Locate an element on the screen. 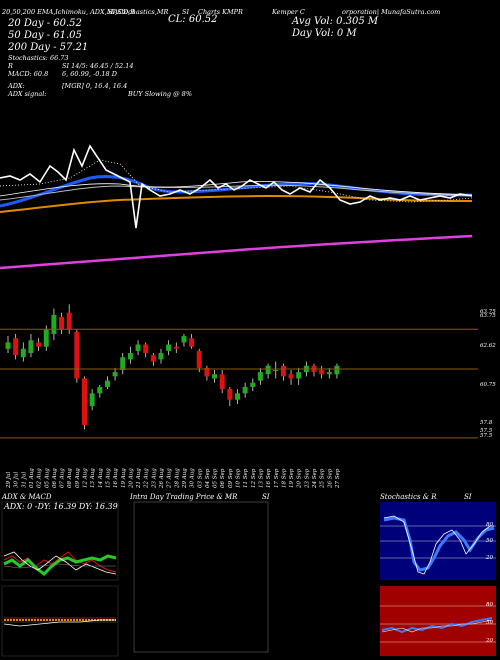  date-axis-label: 06 Aug is located at coordinates (55, 478).